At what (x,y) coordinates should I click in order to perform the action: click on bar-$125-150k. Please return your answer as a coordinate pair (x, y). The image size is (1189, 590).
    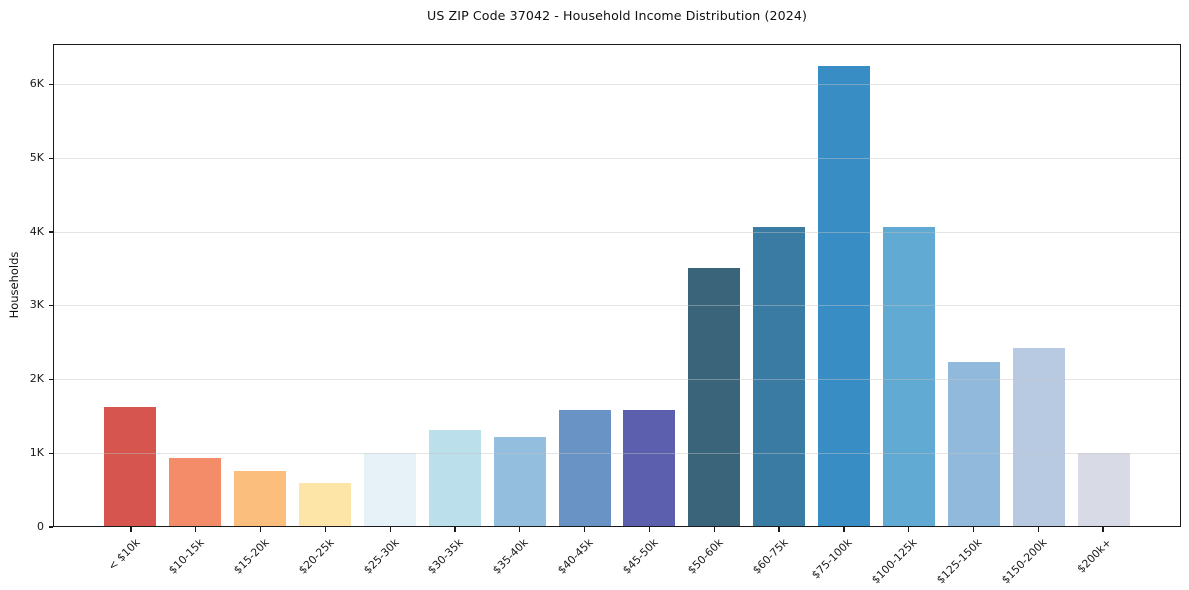
    Looking at the image, I should click on (973, 443).